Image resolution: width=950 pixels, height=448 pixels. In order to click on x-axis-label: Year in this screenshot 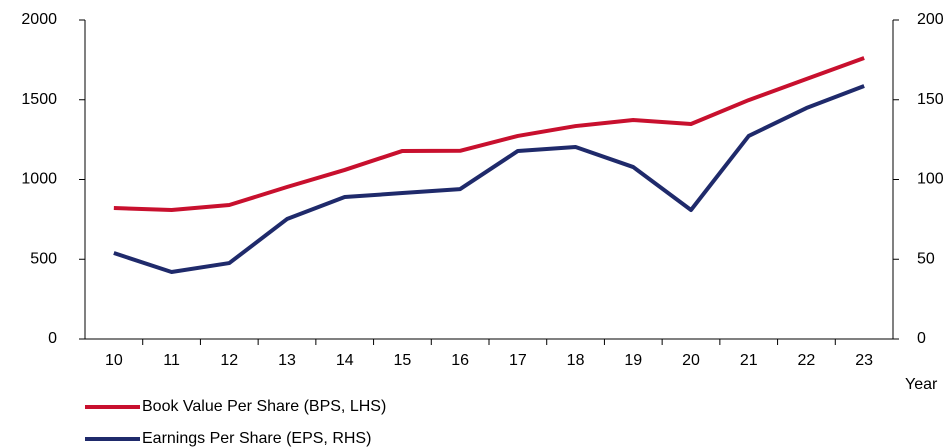, I will do `click(921, 384)`.